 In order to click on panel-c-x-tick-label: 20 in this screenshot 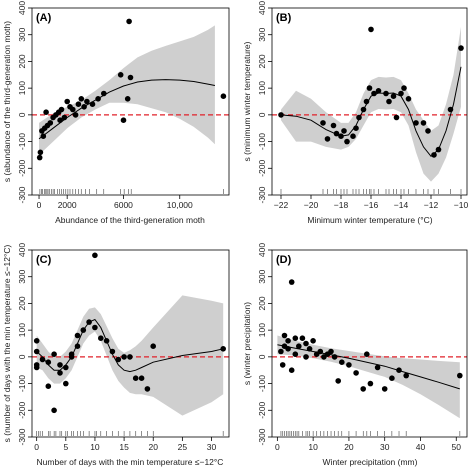, I will do `click(153, 447)`.